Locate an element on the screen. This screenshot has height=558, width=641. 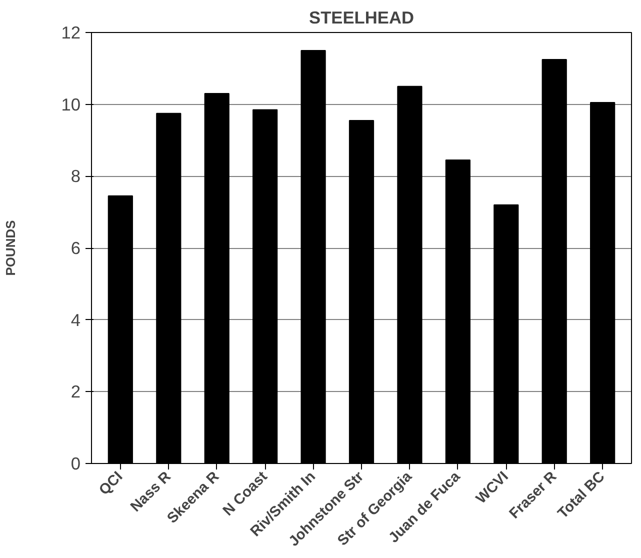
y-tick-label: 6 is located at coordinates (75, 248).